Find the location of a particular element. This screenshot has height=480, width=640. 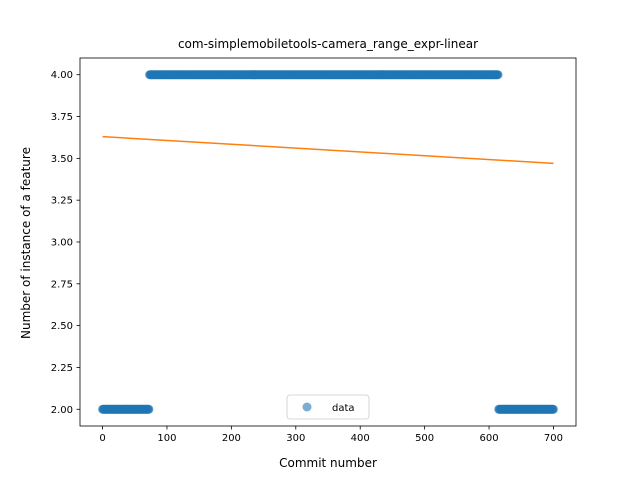

x-tick-label: 600 is located at coordinates (488, 438).